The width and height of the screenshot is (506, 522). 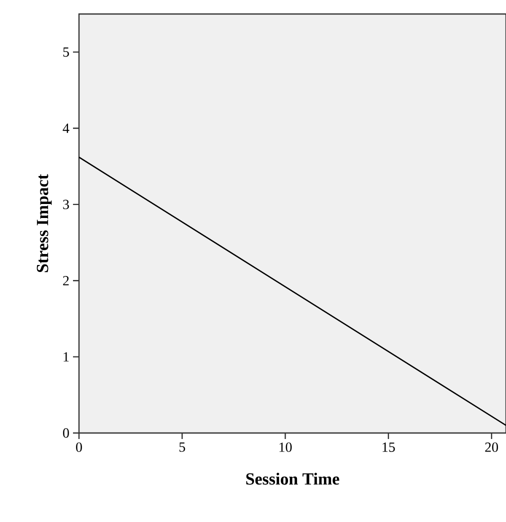 I want to click on x-tick-label: 10, so click(x=286, y=447).